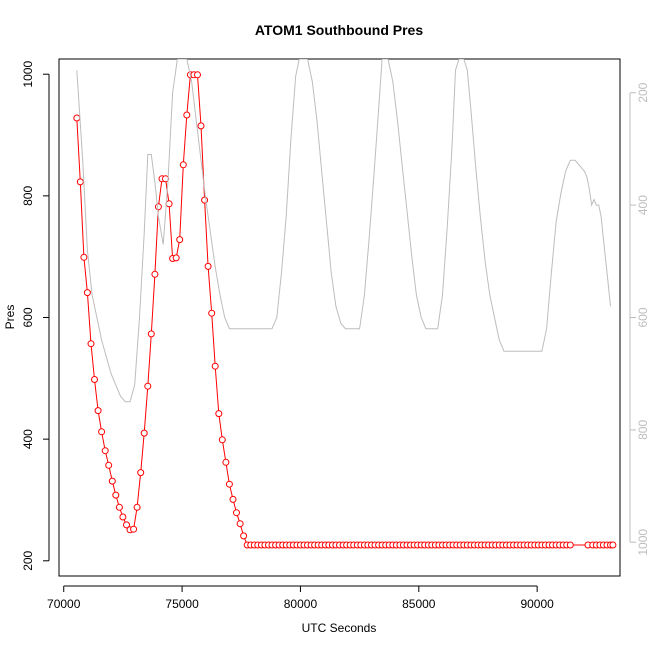 Image resolution: width=650 pixels, height=650 pixels. Describe the element at coordinates (339, 628) in the screenshot. I see `x-axis-label: UTC Seconds` at that location.